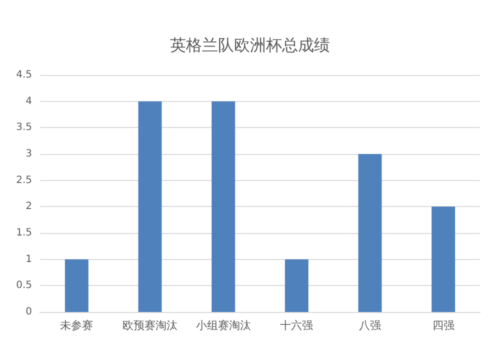 This screenshot has width=500, height=362. Describe the element at coordinates (24, 180) in the screenshot. I see `y-tick-label: 2.5` at that location.